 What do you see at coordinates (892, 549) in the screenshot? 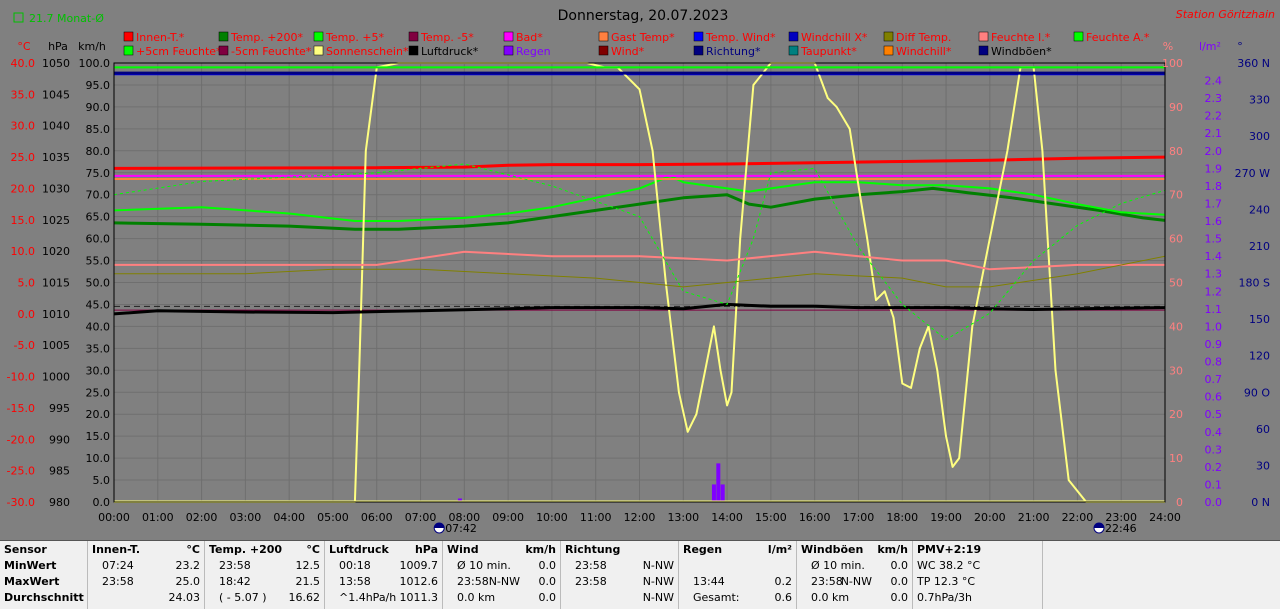
I see `stats-unit: km/h` at bounding box center [892, 549].